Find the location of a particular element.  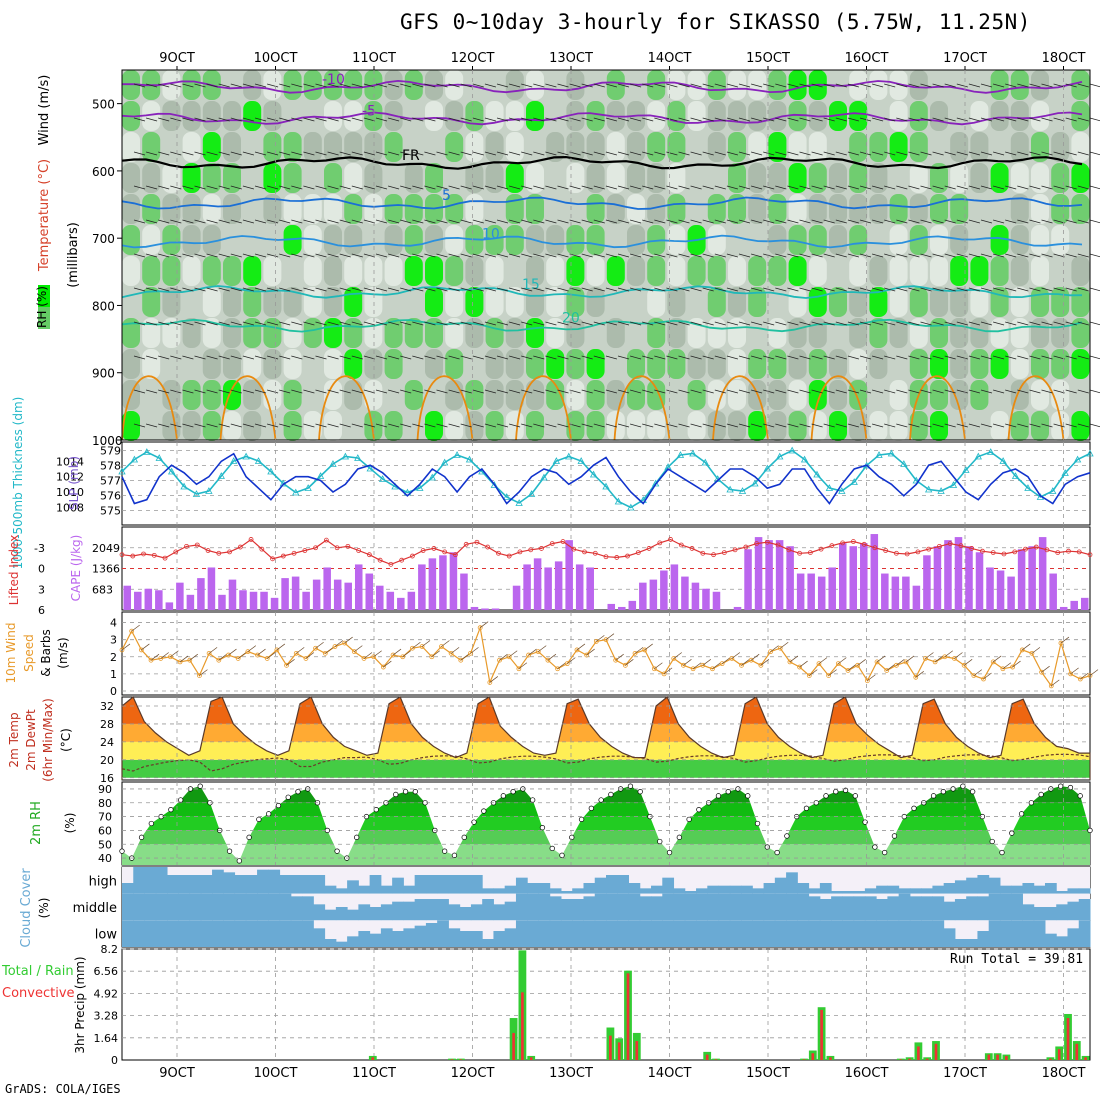

temperature-contour is located at coordinates (602, 292).